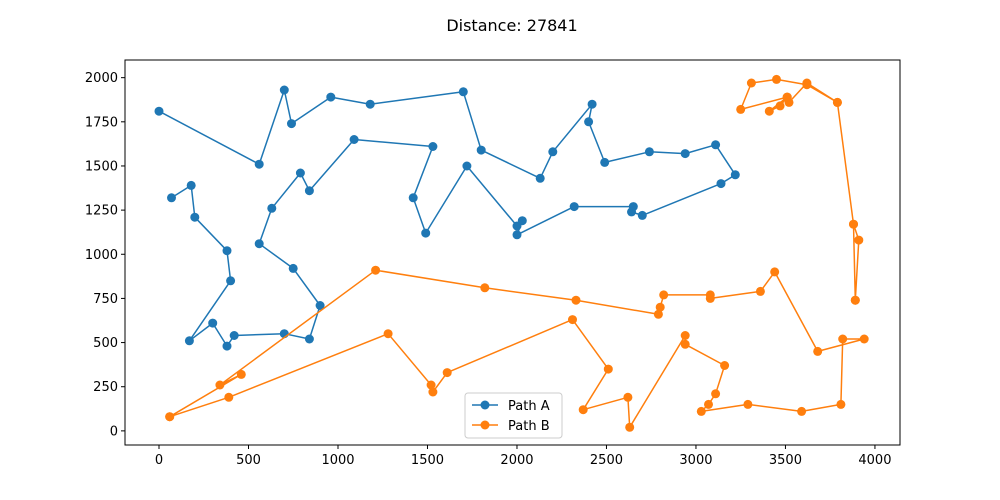 The image size is (1000, 500). Describe the element at coordinates (516, 460) in the screenshot. I see `x-tick-label: 2000` at that location.